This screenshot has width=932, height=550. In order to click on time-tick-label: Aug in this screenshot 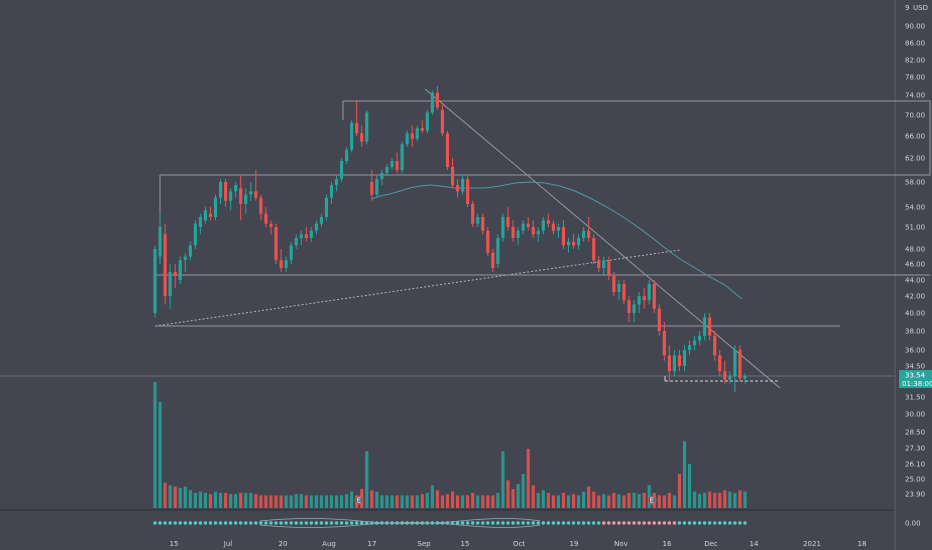, I will do `click(329, 544)`.